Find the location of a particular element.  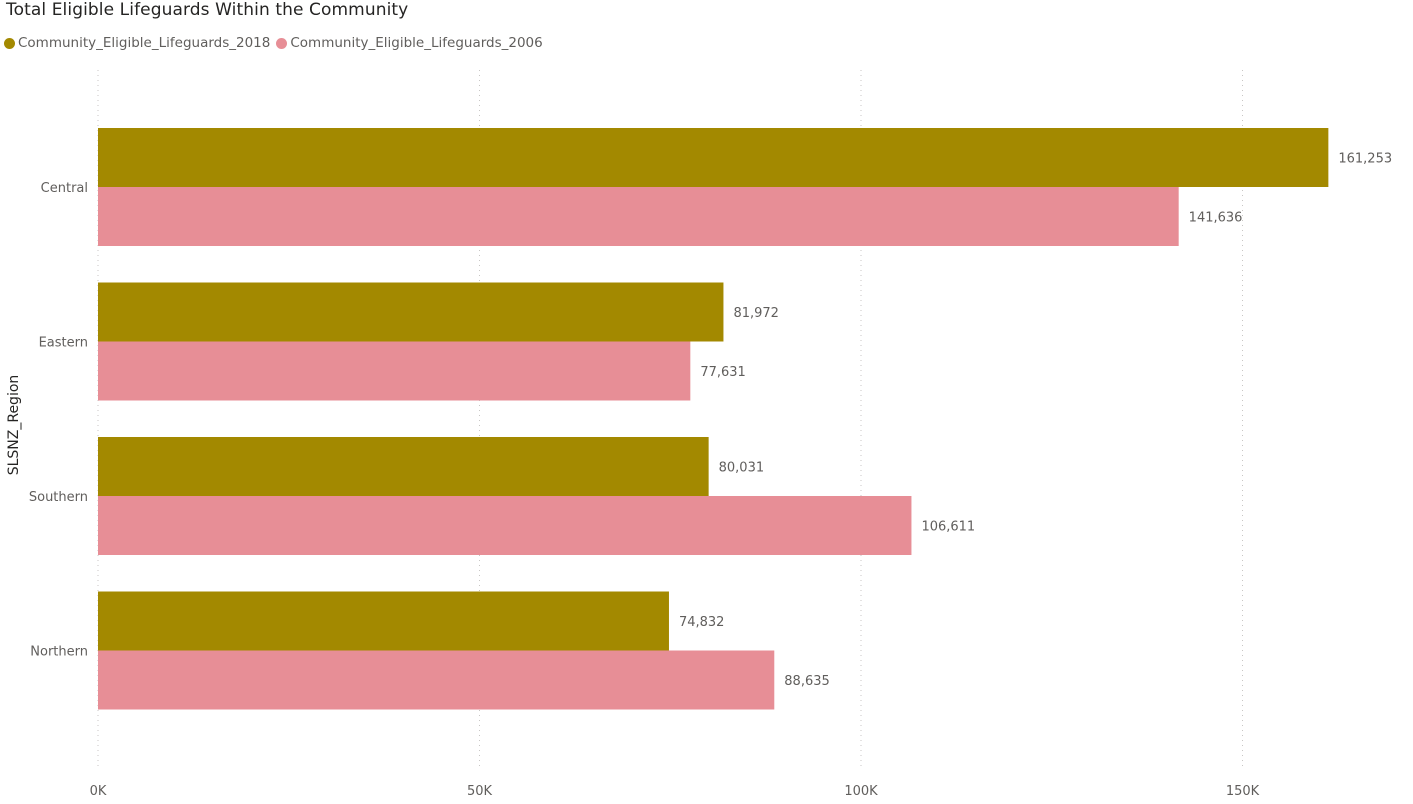

data-label: 81,972 is located at coordinates (756, 313).